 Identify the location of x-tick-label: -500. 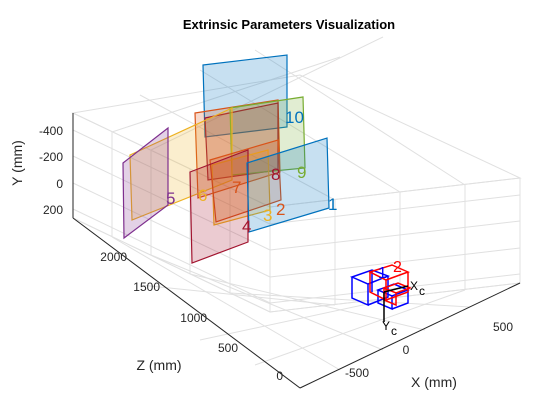
(357, 373).